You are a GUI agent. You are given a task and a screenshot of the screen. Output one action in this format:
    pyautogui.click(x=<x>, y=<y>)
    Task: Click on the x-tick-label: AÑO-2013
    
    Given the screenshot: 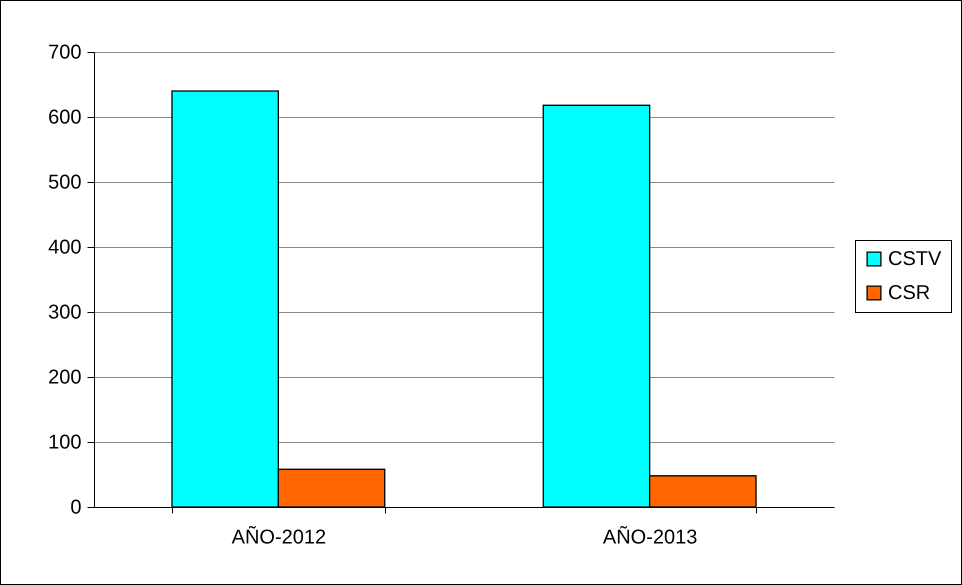 What is the action you would take?
    pyautogui.click(x=650, y=537)
    